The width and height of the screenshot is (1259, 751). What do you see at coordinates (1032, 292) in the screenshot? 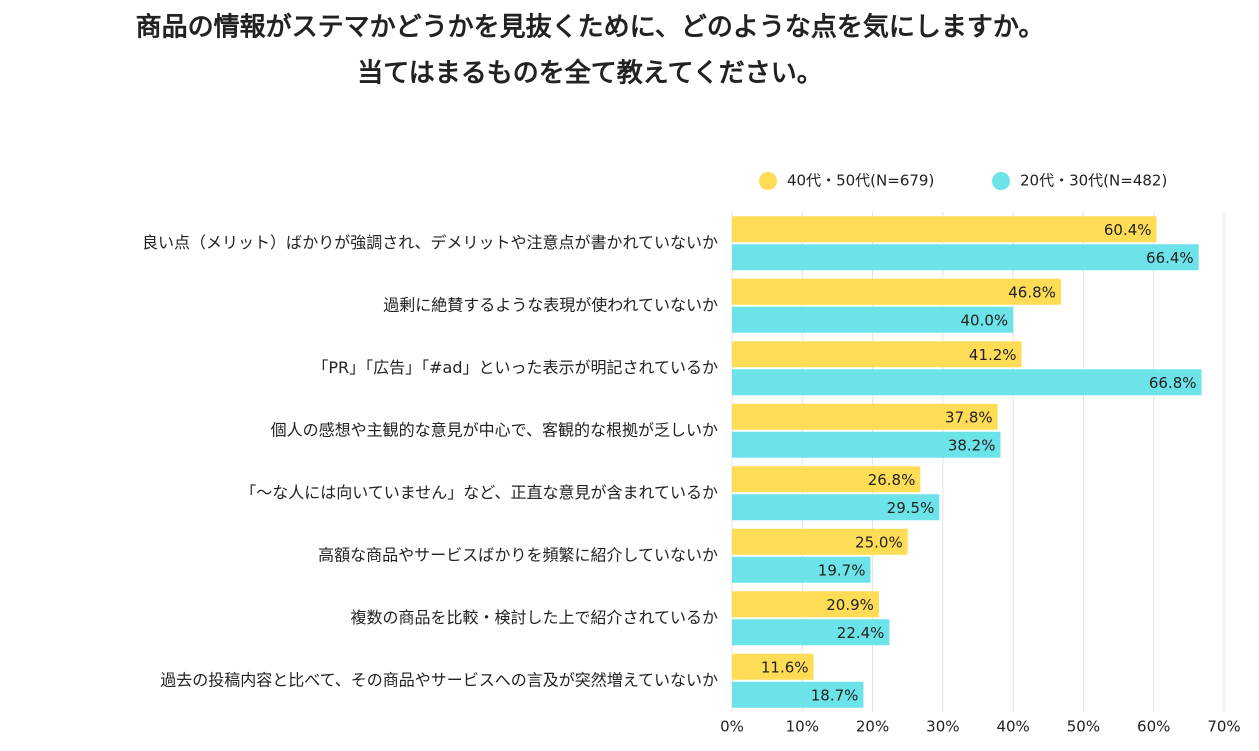
I see `value-label: 46.8%` at bounding box center [1032, 292].